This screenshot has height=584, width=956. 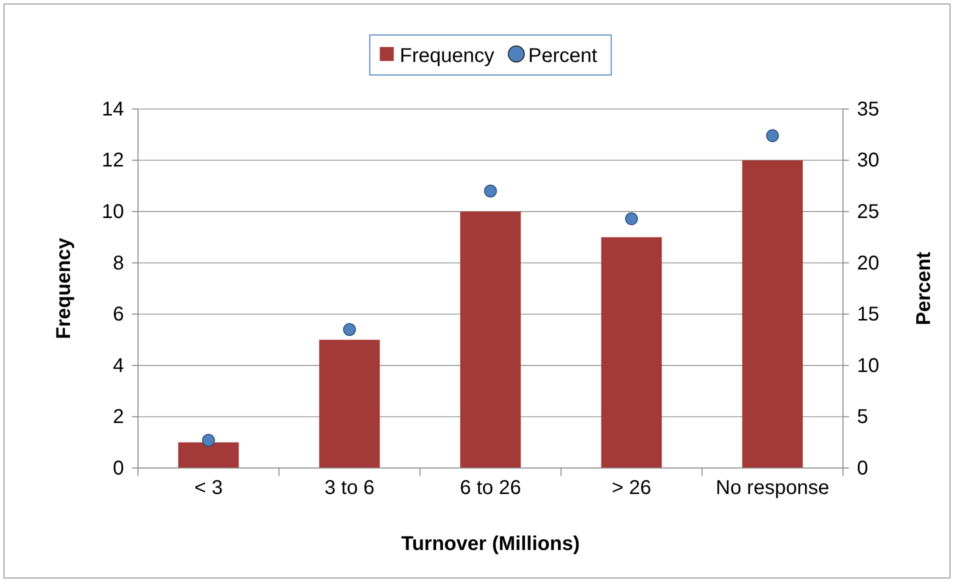 I want to click on y2-tick-label: 35, so click(x=868, y=109).